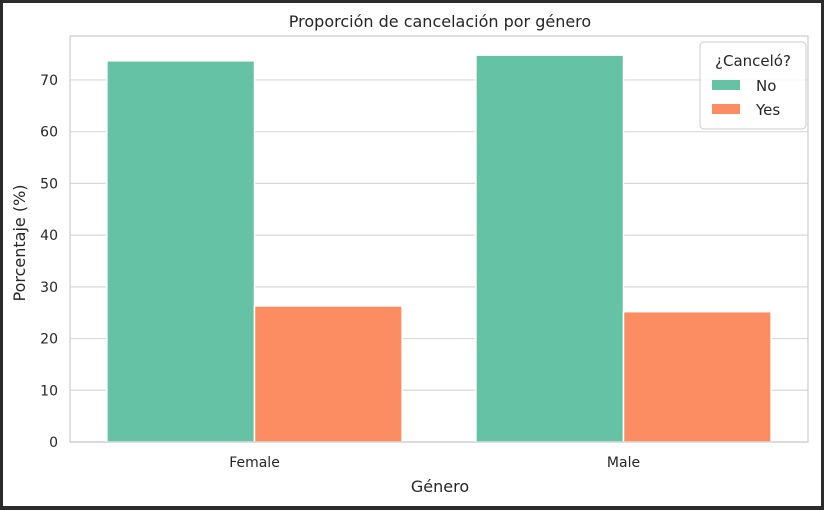 This screenshot has width=824, height=510. I want to click on y-tick-label: 50, so click(49, 184).